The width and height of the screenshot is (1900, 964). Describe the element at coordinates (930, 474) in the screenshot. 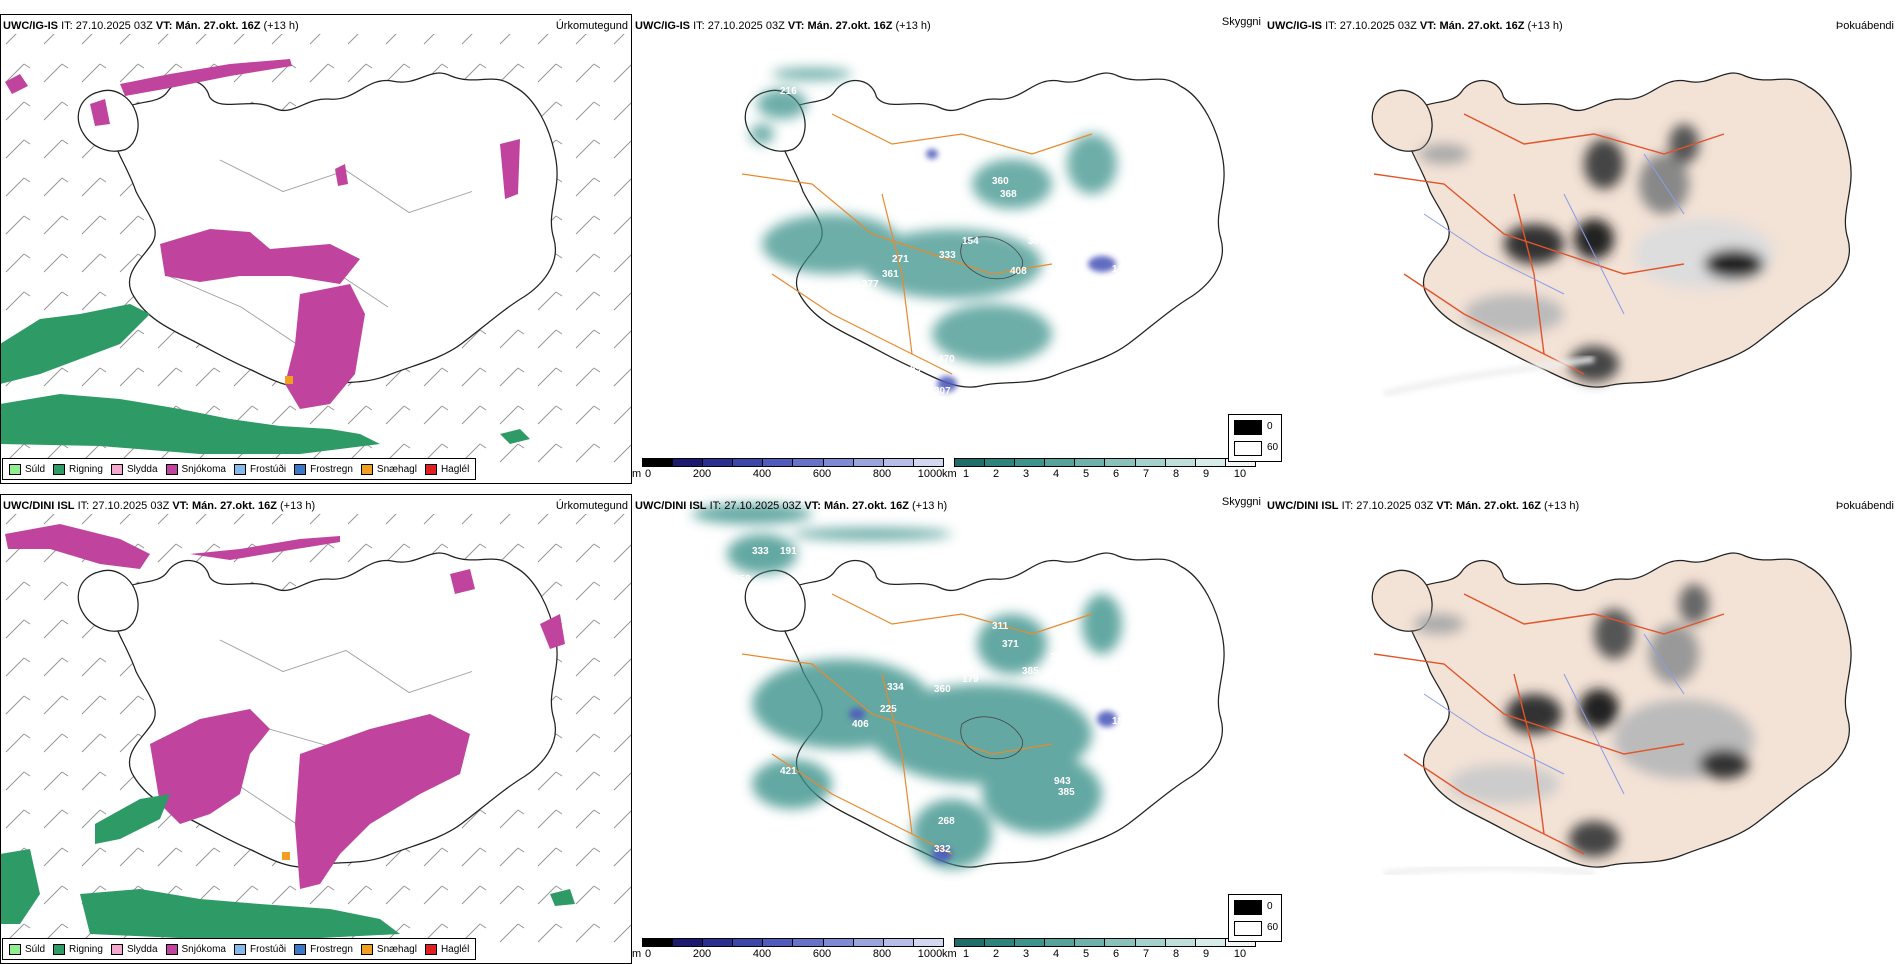

I see `cloud-base-tick: 1000` at that location.